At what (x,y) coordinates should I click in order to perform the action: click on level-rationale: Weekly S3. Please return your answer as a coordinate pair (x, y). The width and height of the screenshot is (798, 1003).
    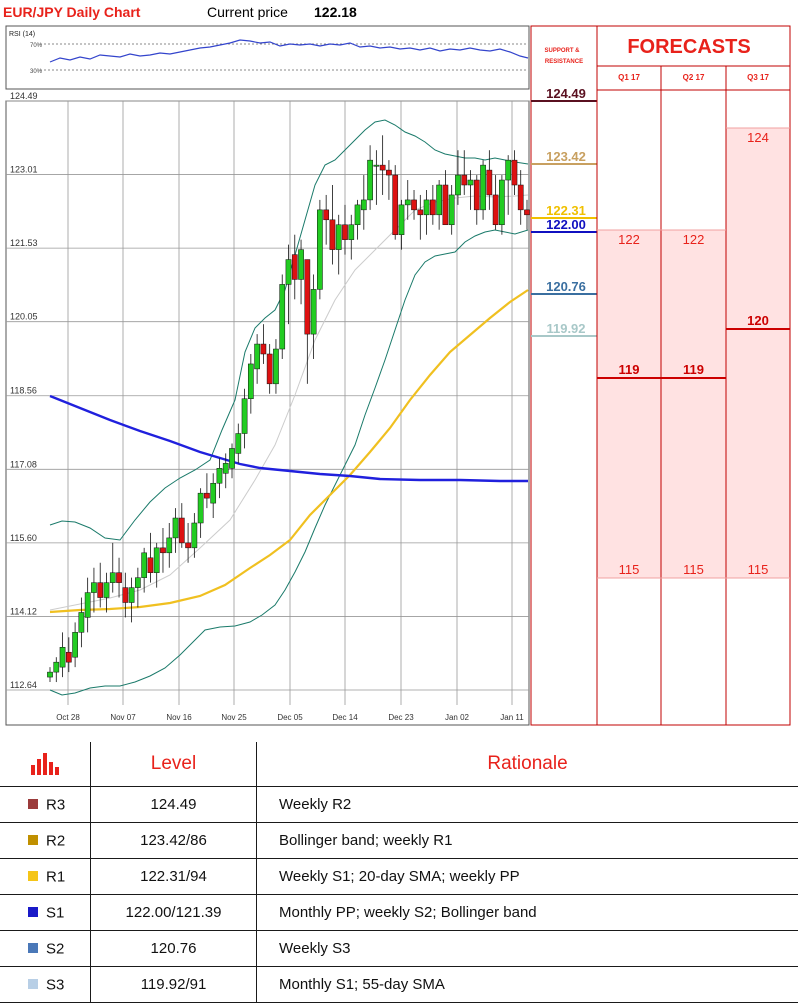
    Looking at the image, I should click on (527, 949).